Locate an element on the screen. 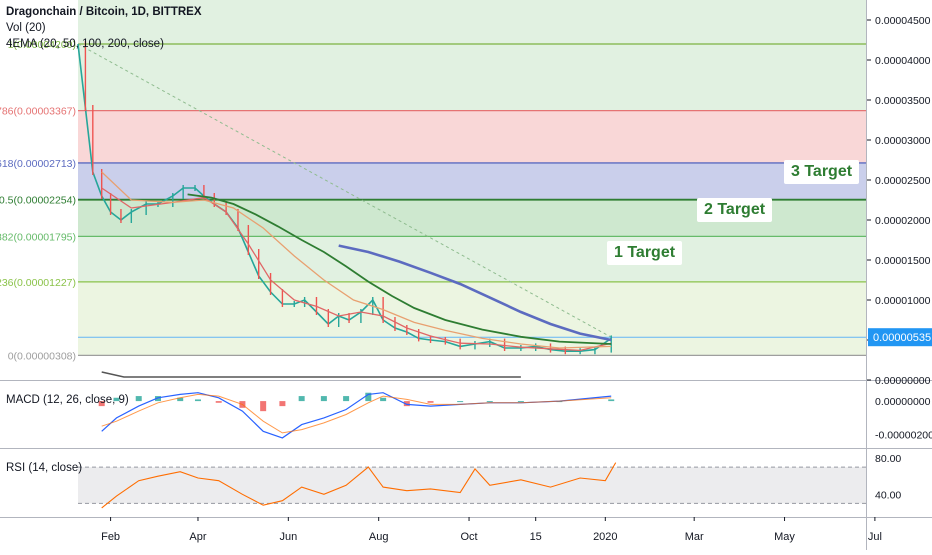 The height and width of the screenshot is (555, 932). price-tick-label: 0.00004000 is located at coordinates (903, 61).